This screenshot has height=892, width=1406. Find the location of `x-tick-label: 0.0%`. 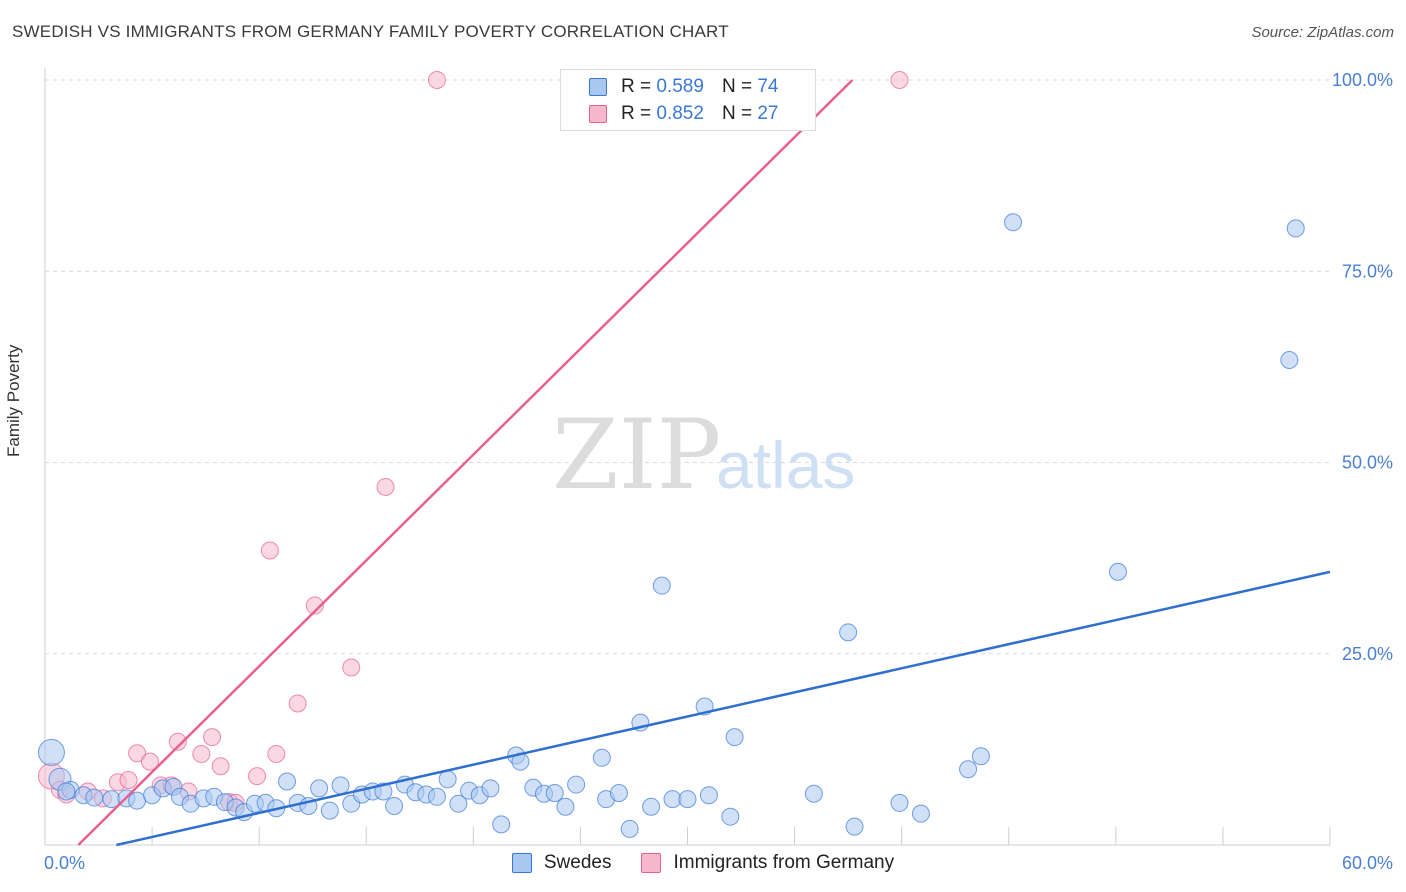

x-tick-label: 0.0% is located at coordinates (64, 863).